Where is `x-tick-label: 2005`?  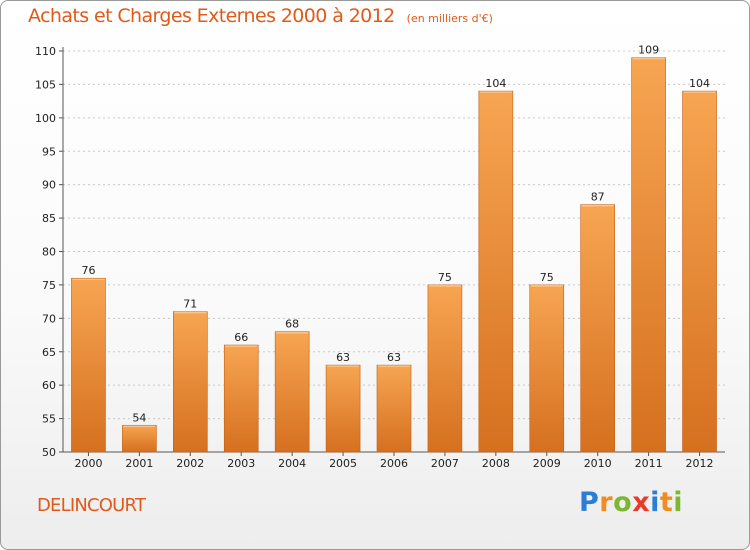
x-tick-label: 2005 is located at coordinates (343, 463).